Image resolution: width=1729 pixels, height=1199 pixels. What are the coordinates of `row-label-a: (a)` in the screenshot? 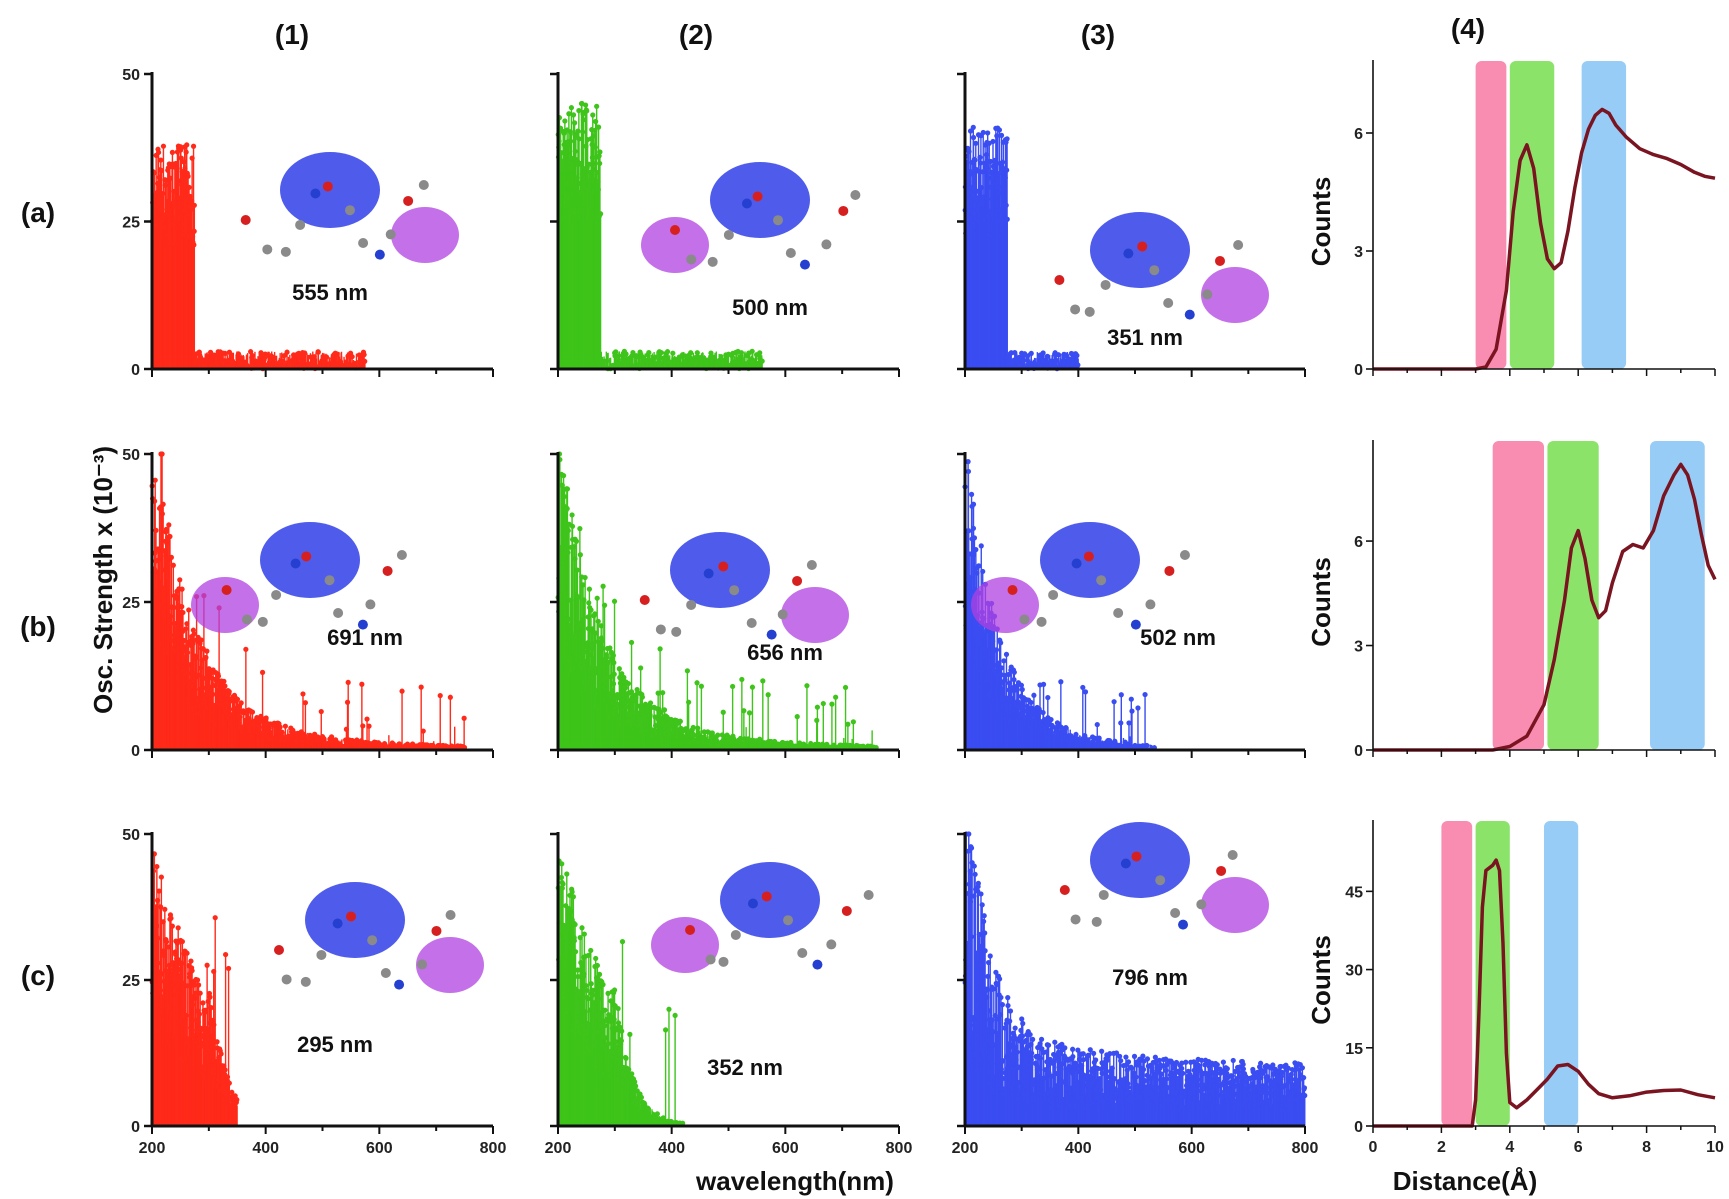 It's located at (38, 212).